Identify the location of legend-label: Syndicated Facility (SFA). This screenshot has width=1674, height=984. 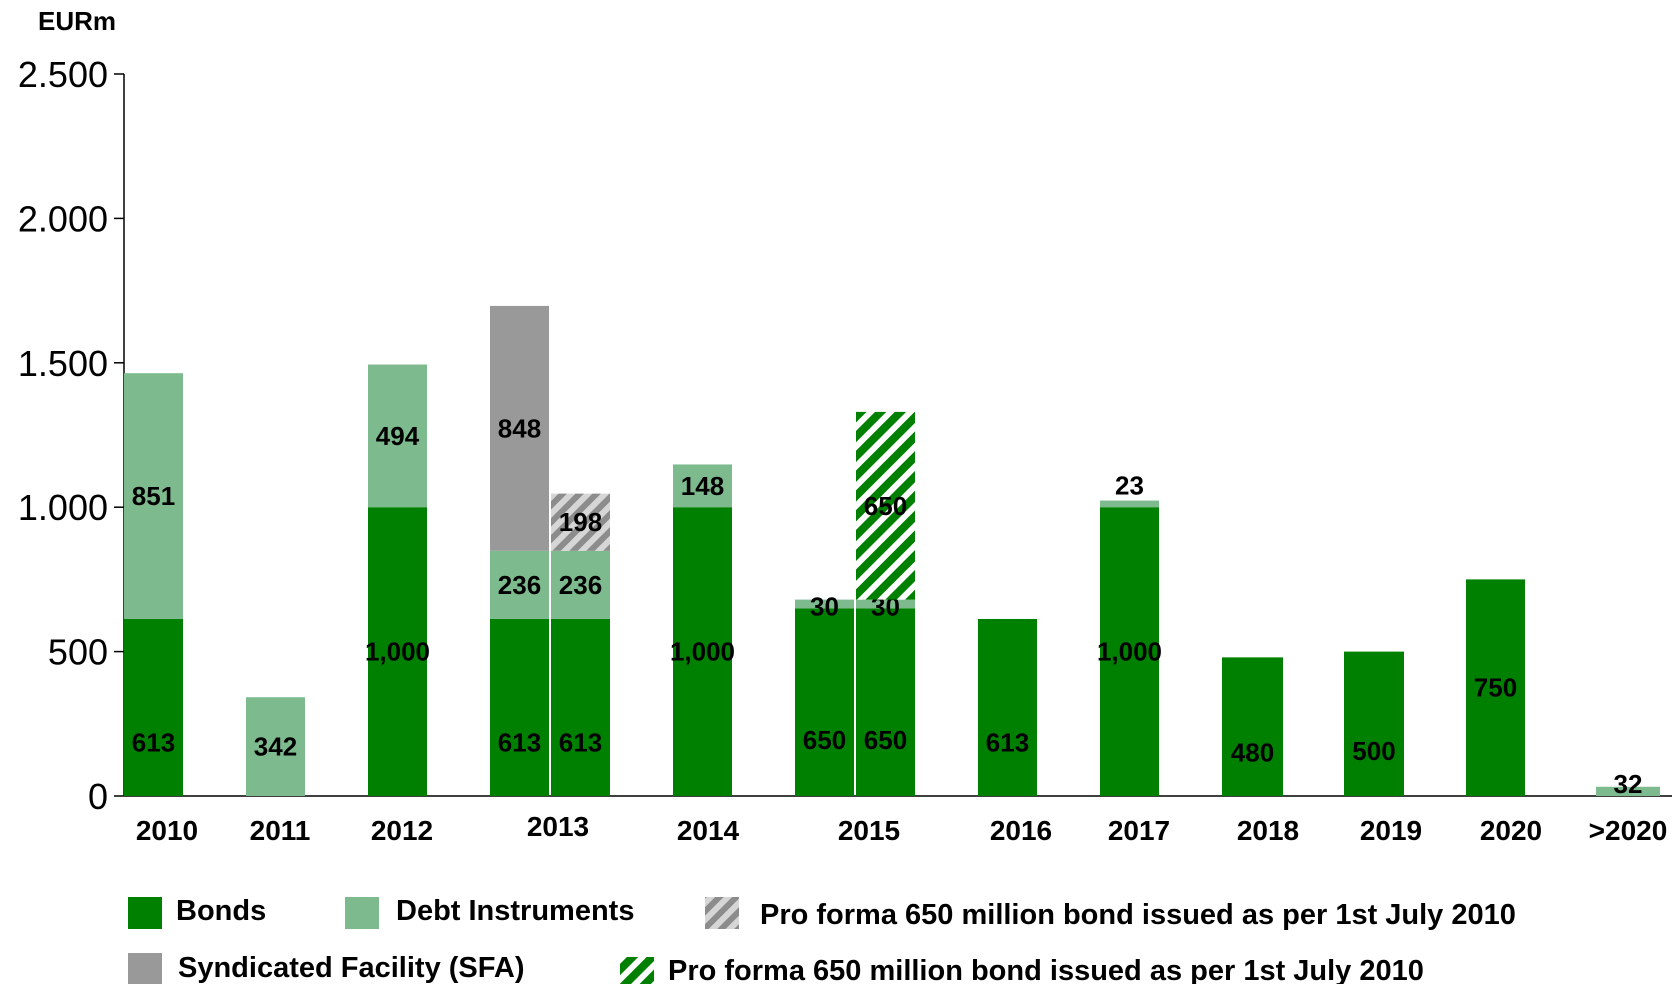
(351, 968).